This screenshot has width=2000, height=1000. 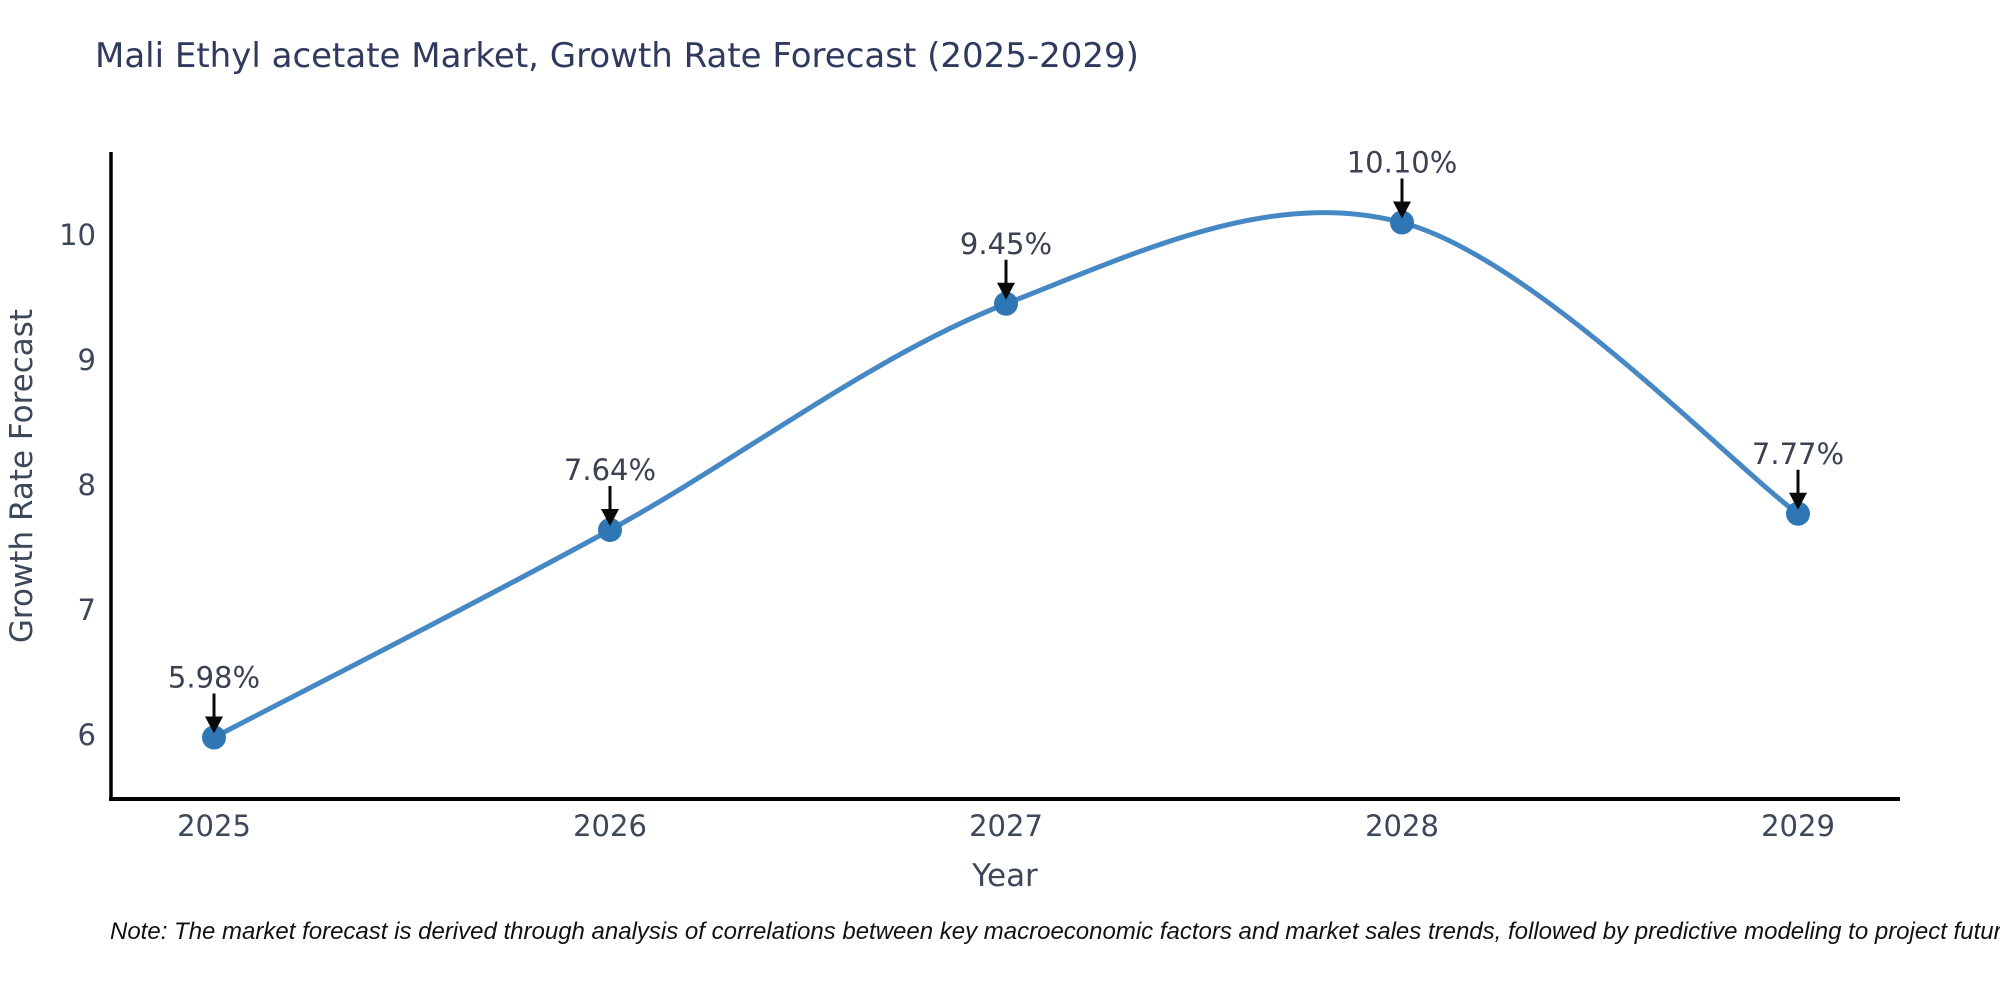 What do you see at coordinates (214, 678) in the screenshot?
I see `annotation-label: 5.98%` at bounding box center [214, 678].